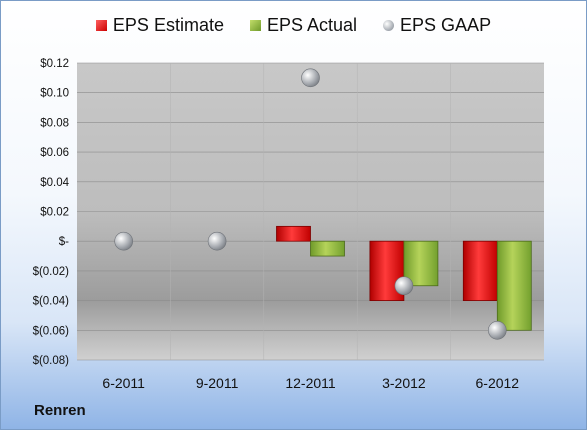 Image resolution: width=587 pixels, height=430 pixels. I want to click on x-tick-label: 6-2011, so click(123, 383).